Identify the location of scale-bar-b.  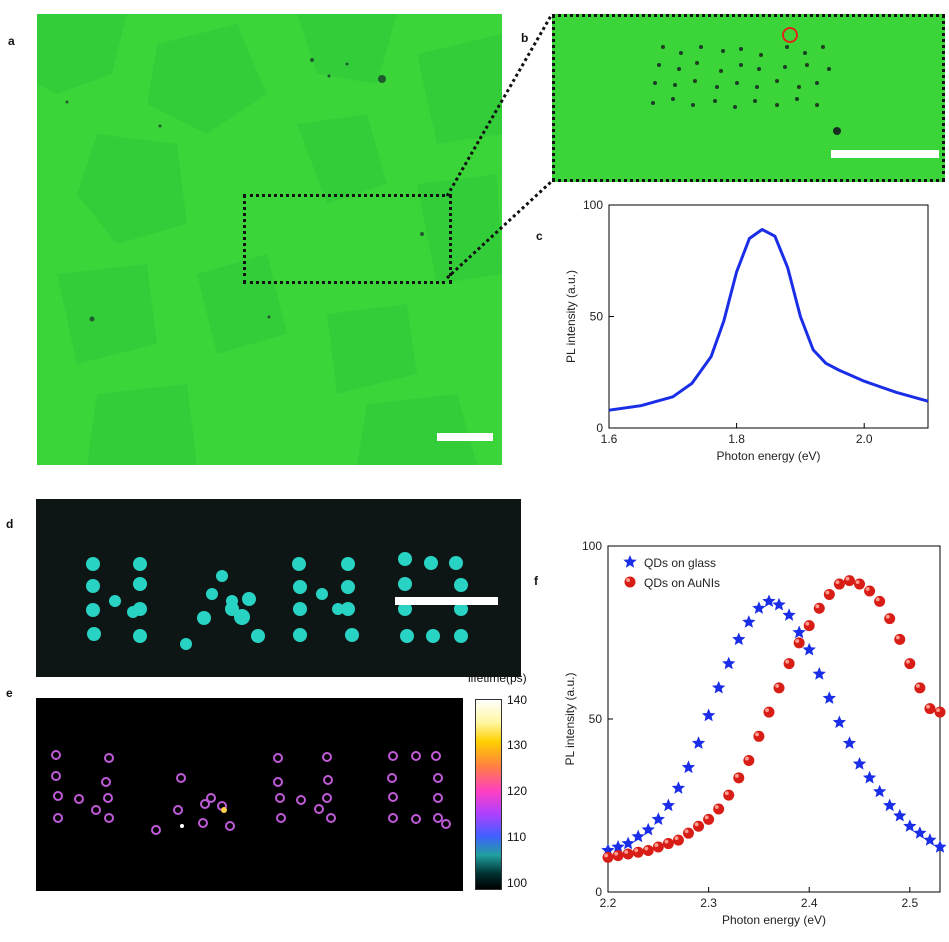
(885, 154).